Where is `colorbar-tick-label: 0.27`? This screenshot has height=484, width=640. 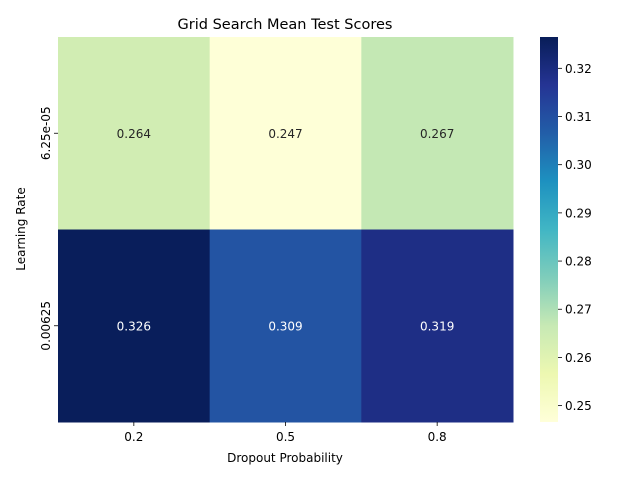
colorbar-tick-label: 0.27 is located at coordinates (578, 310).